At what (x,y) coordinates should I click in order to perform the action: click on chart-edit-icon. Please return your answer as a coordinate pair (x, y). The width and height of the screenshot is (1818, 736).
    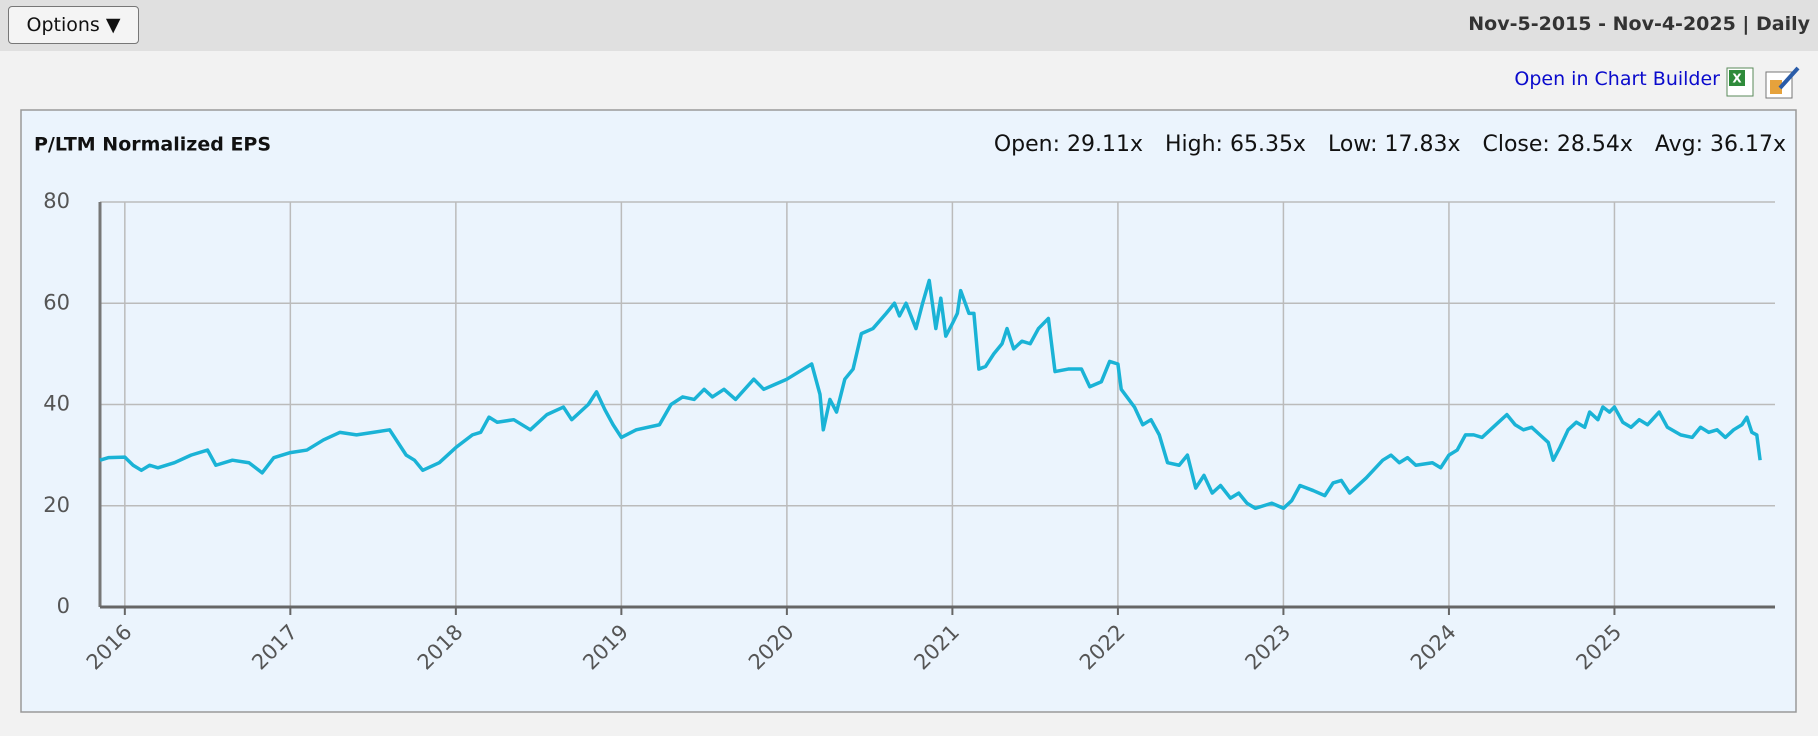
    Looking at the image, I should click on (1782, 82).